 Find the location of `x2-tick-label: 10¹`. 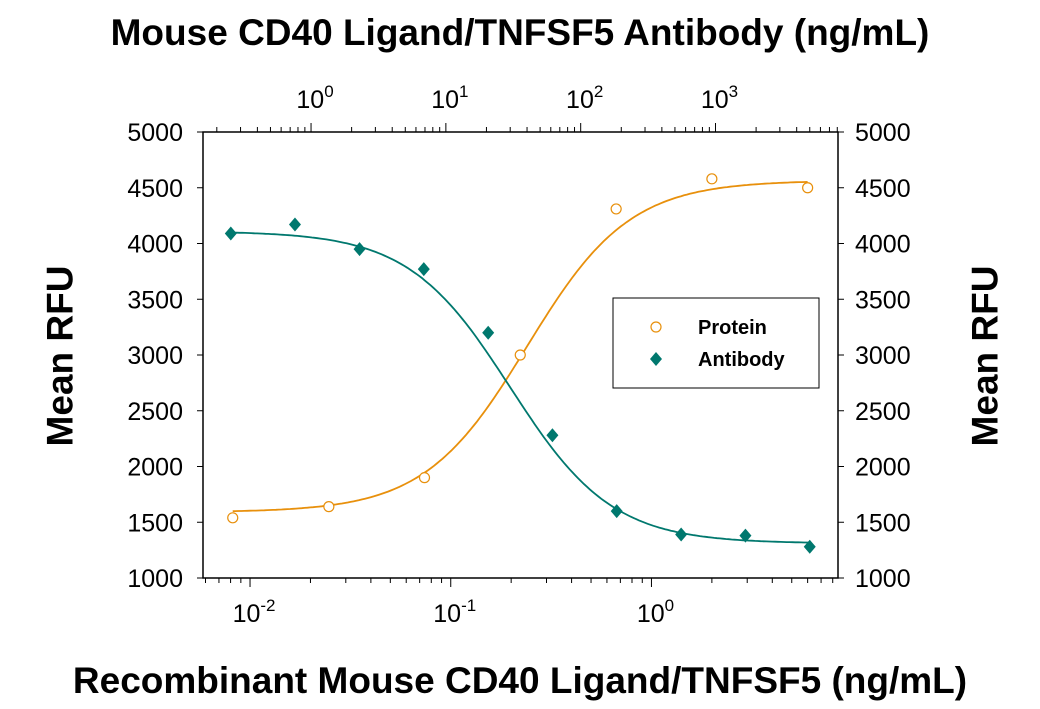

x2-tick-label: 10¹ is located at coordinates (449, 98).